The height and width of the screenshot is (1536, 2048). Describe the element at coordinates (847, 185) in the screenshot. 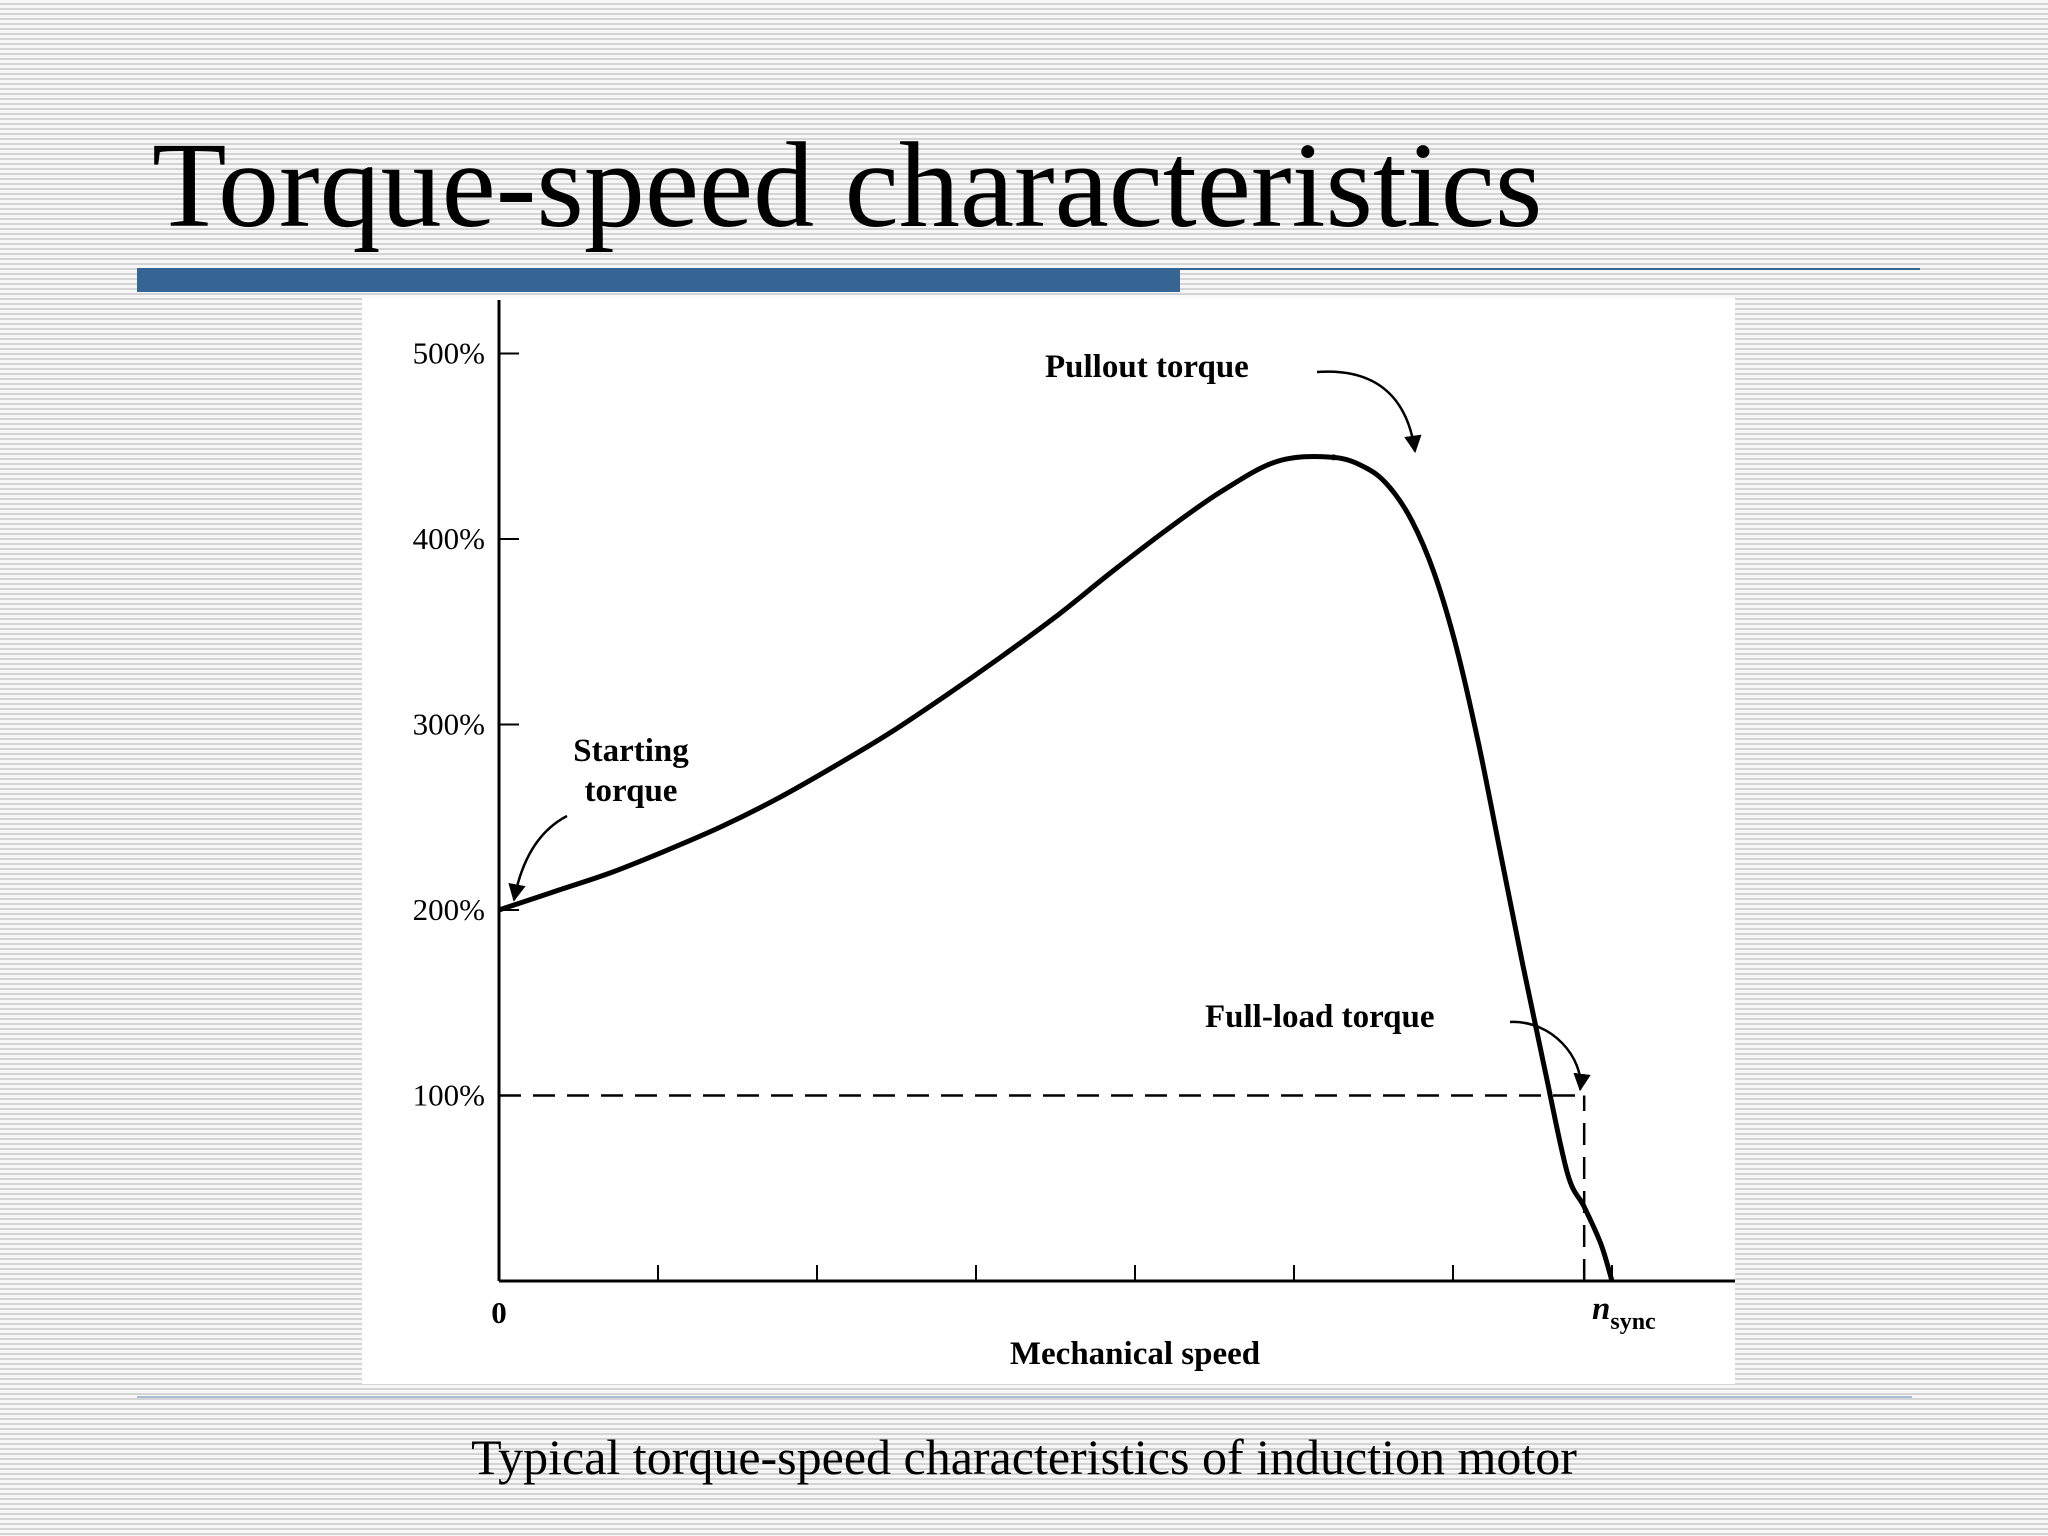

I see `slide-title: Torque-speed characteristics` at that location.